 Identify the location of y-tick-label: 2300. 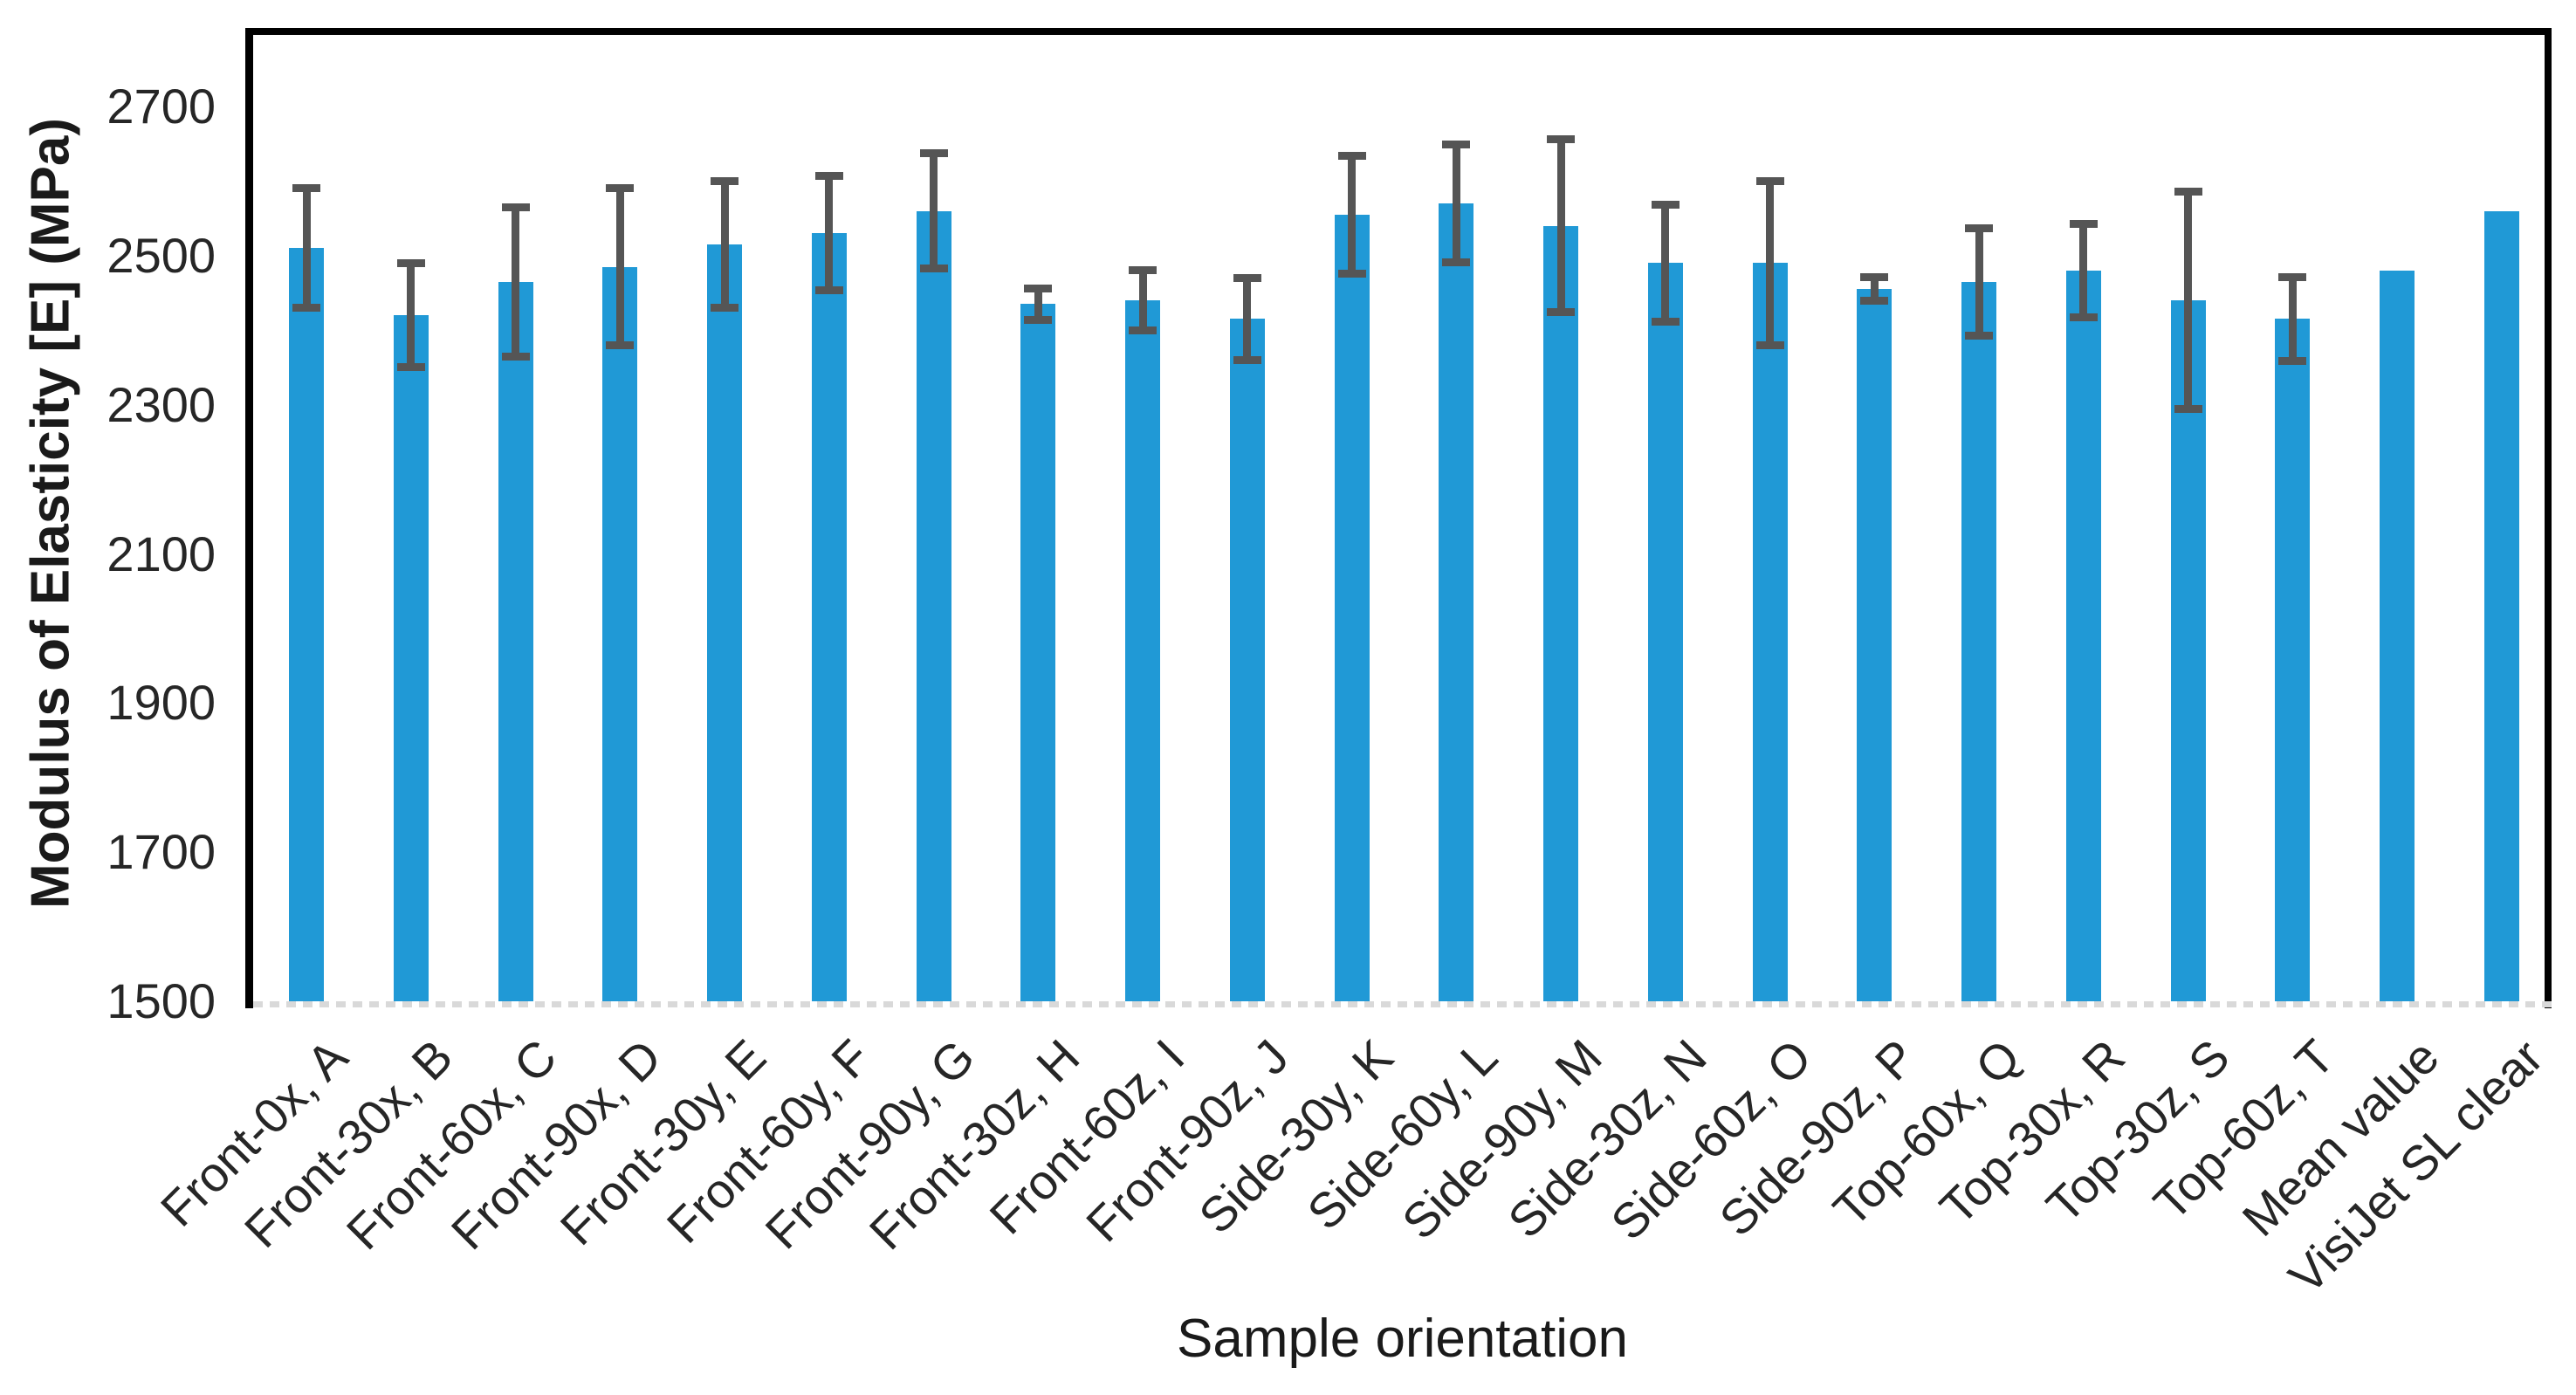
(161, 404).